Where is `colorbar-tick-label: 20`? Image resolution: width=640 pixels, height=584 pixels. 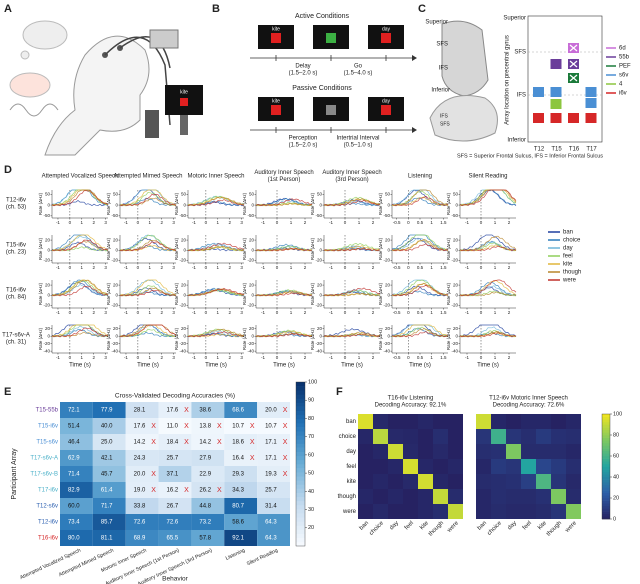
colorbar-tick-label: 20 is located at coordinates (311, 528).